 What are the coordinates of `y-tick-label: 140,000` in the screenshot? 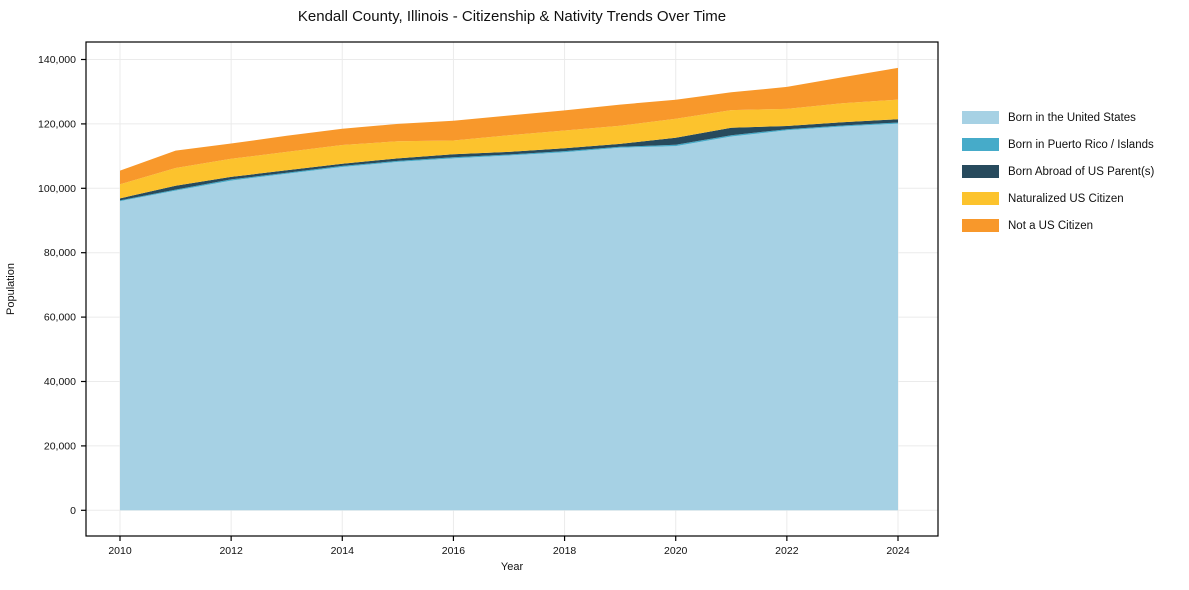 It's located at (57, 60).